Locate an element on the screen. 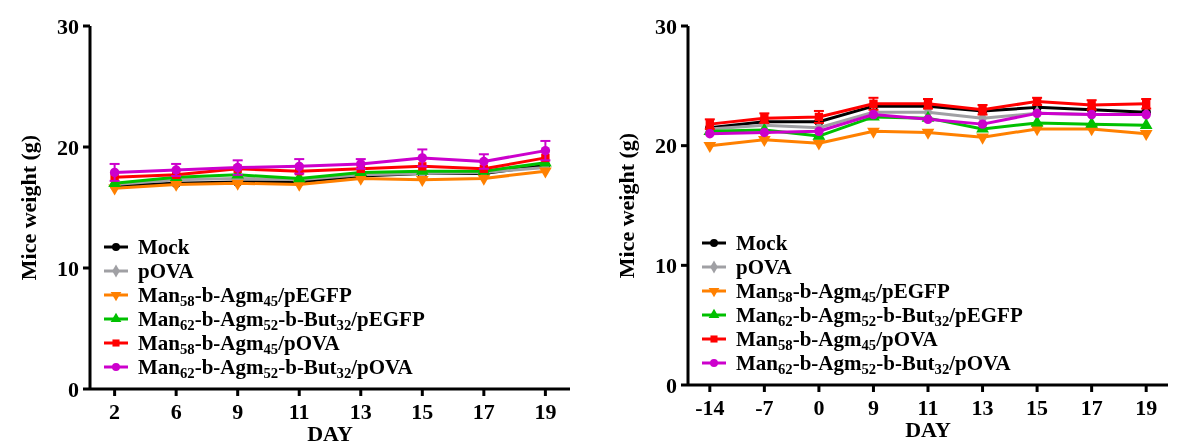 Image resolution: width=1184 pixels, height=446 pixels. x-tick-label: 2 is located at coordinates (115, 411).